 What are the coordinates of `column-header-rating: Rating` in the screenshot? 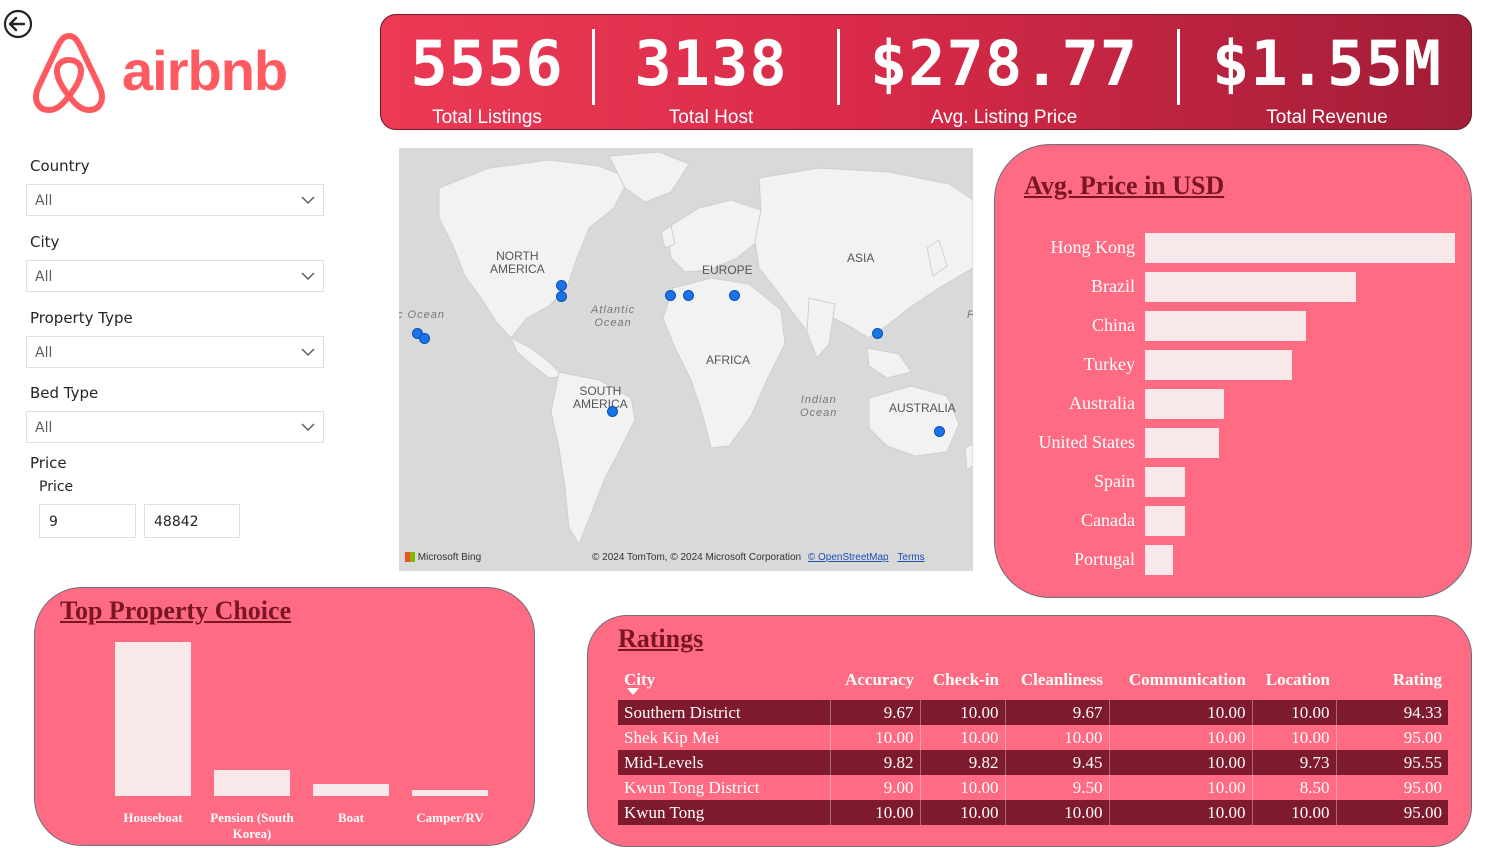 It's located at (1417, 679).